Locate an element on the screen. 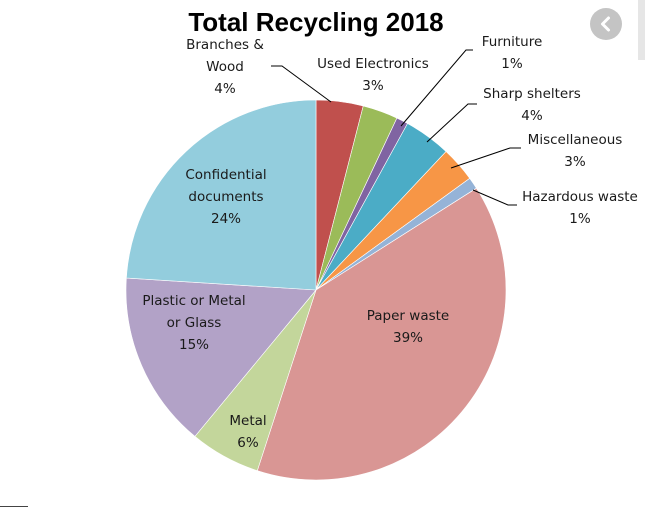 The height and width of the screenshot is (510, 645). slice-label: Miscellaneous 3% is located at coordinates (575, 151).